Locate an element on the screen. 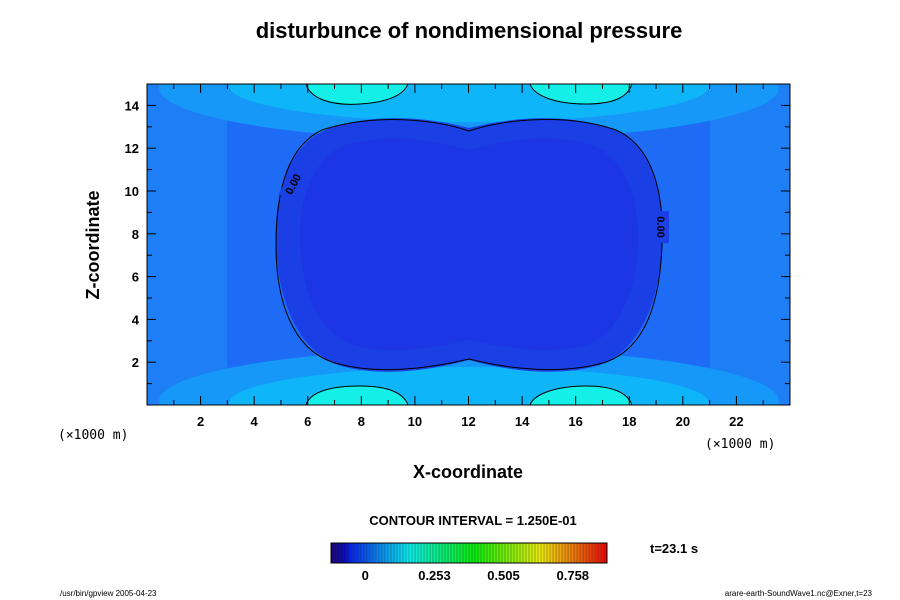 This screenshot has height=600, width=900. contour-interval-text: CONTOUR INTERVAL = 1.250E-01 is located at coordinates (472, 520).